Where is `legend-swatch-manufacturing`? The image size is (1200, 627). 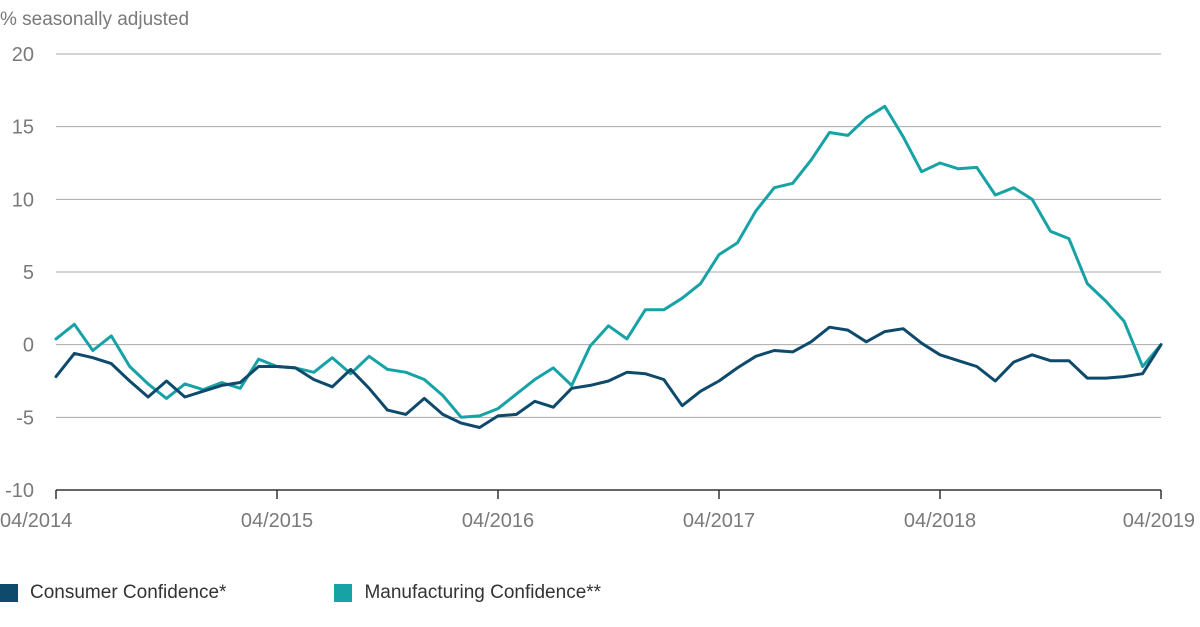 legend-swatch-manufacturing is located at coordinates (343, 593).